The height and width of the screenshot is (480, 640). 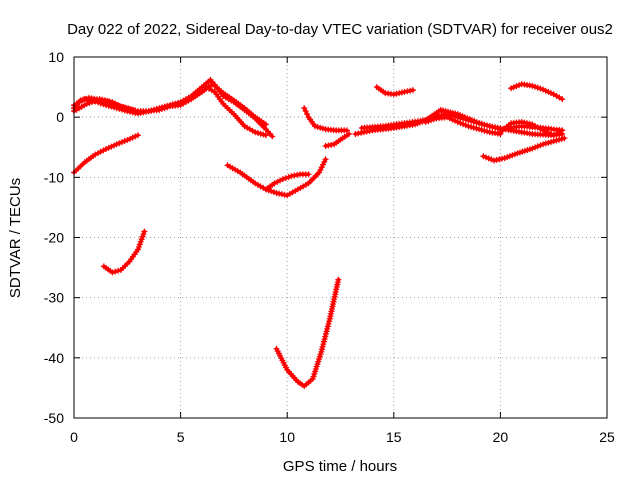 I want to click on y-tick-label: -50, so click(x=54, y=418).